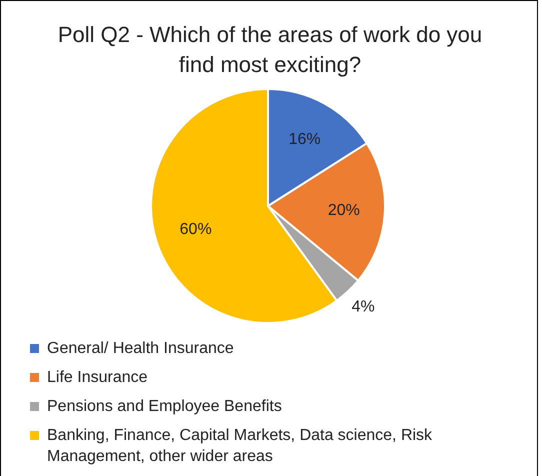 Image resolution: width=542 pixels, height=476 pixels. I want to click on legend-label: Life Insurance, so click(97, 378).